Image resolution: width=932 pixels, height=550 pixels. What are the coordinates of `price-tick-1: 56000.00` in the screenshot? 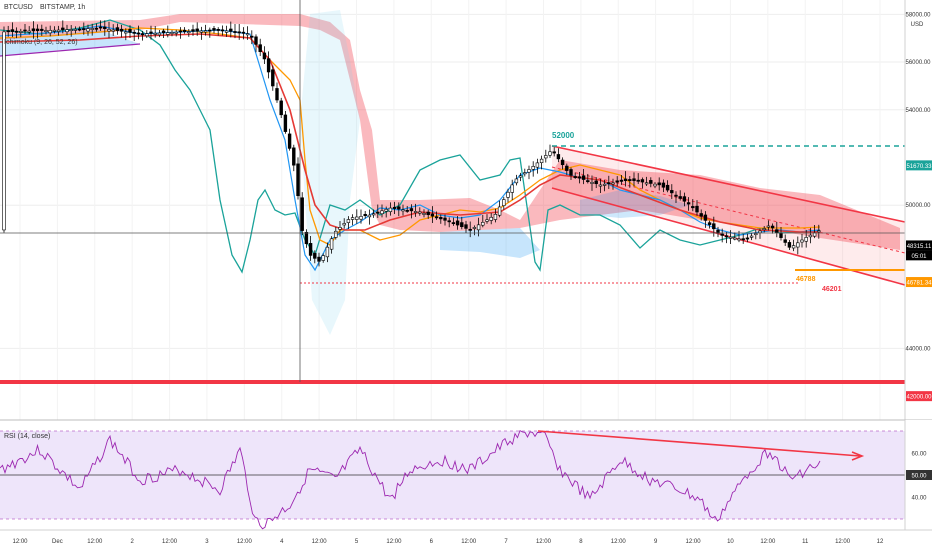 It's located at (918, 63).